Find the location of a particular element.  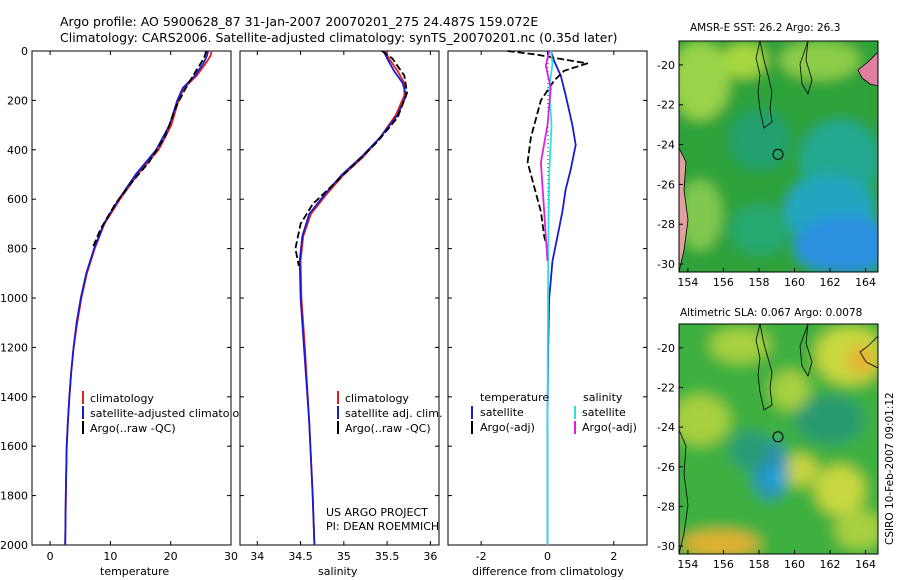

sal-legend-clim-label: climatology is located at coordinates (377, 398).